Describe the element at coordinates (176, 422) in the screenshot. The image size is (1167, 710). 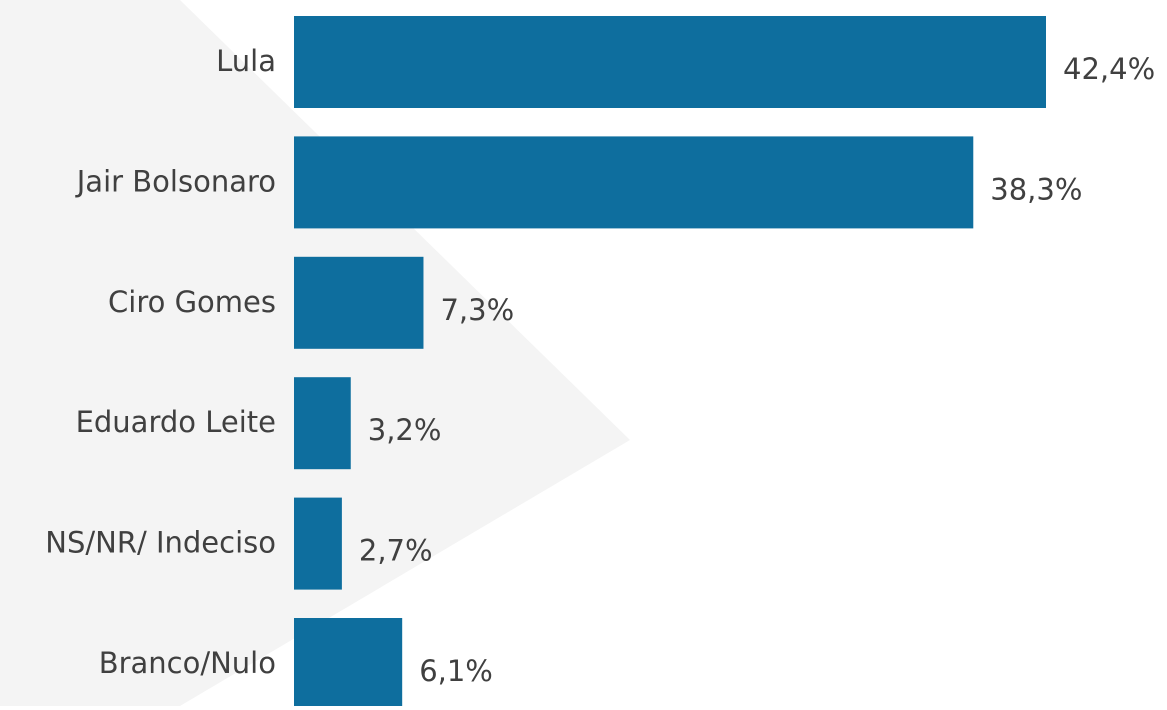
I see `category-label: Eduardo Leite` at that location.